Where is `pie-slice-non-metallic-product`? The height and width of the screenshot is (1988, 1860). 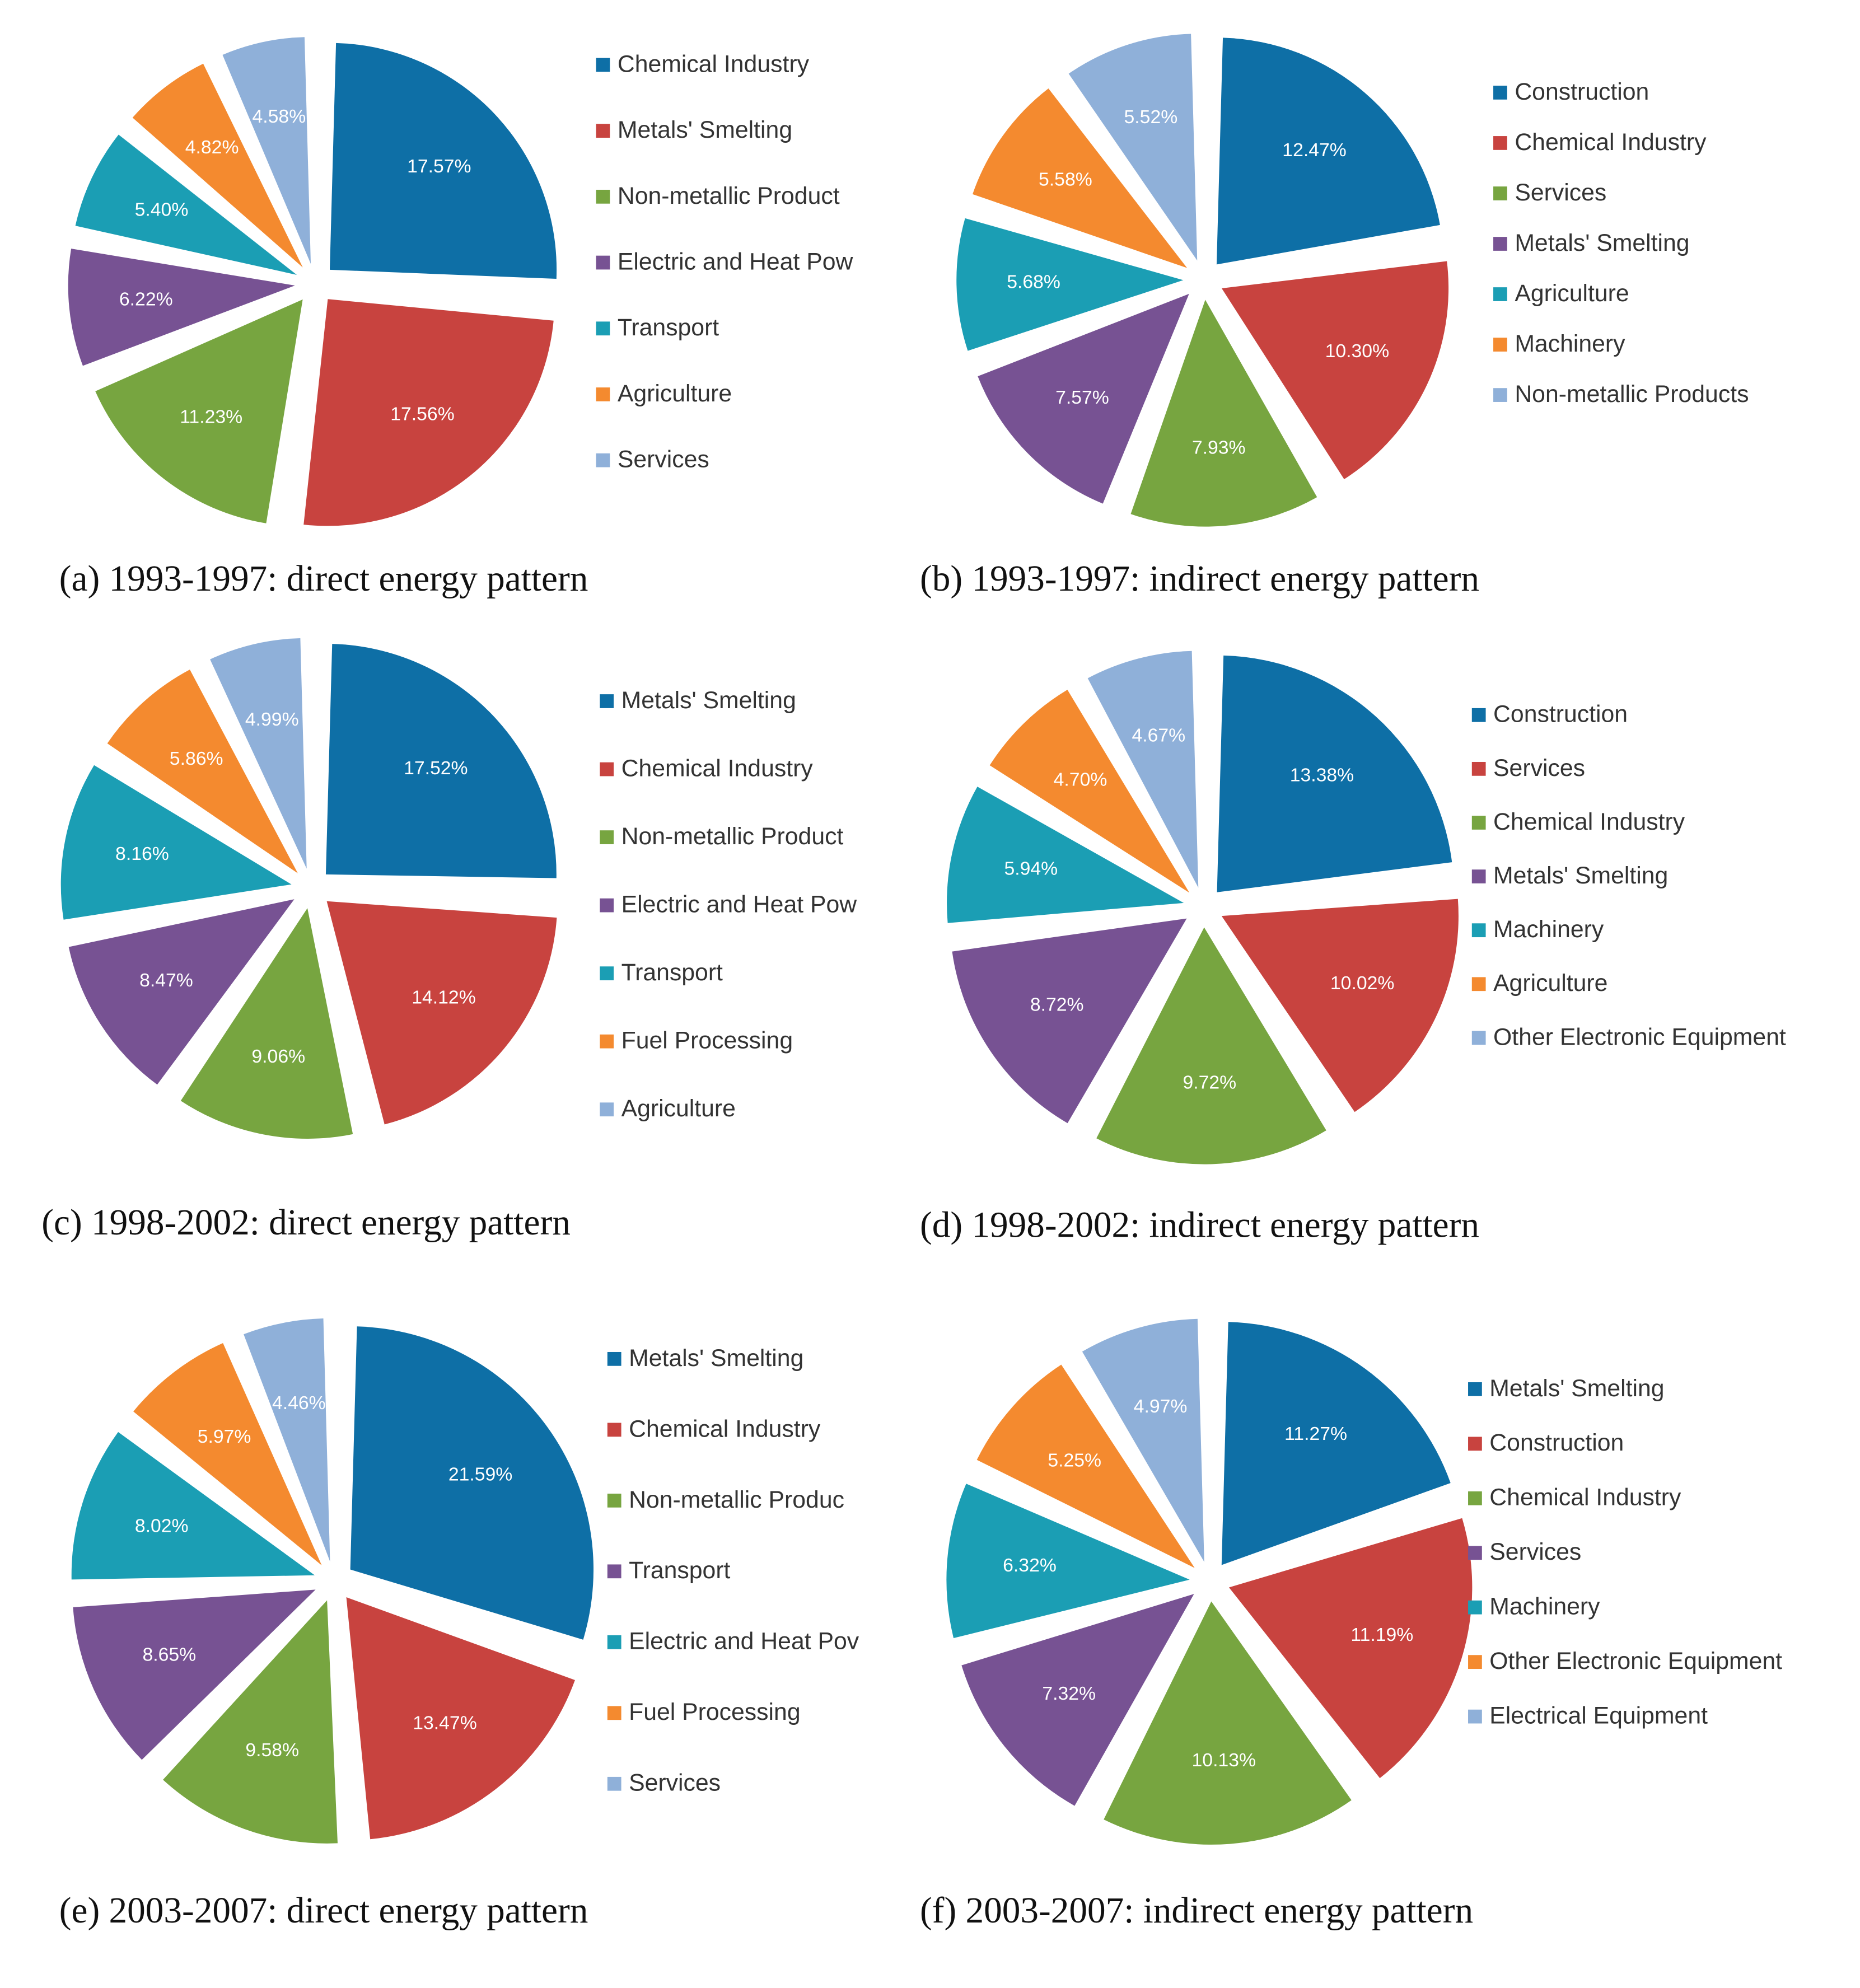
pie-slice-non-metallic-product is located at coordinates (266, 1023).